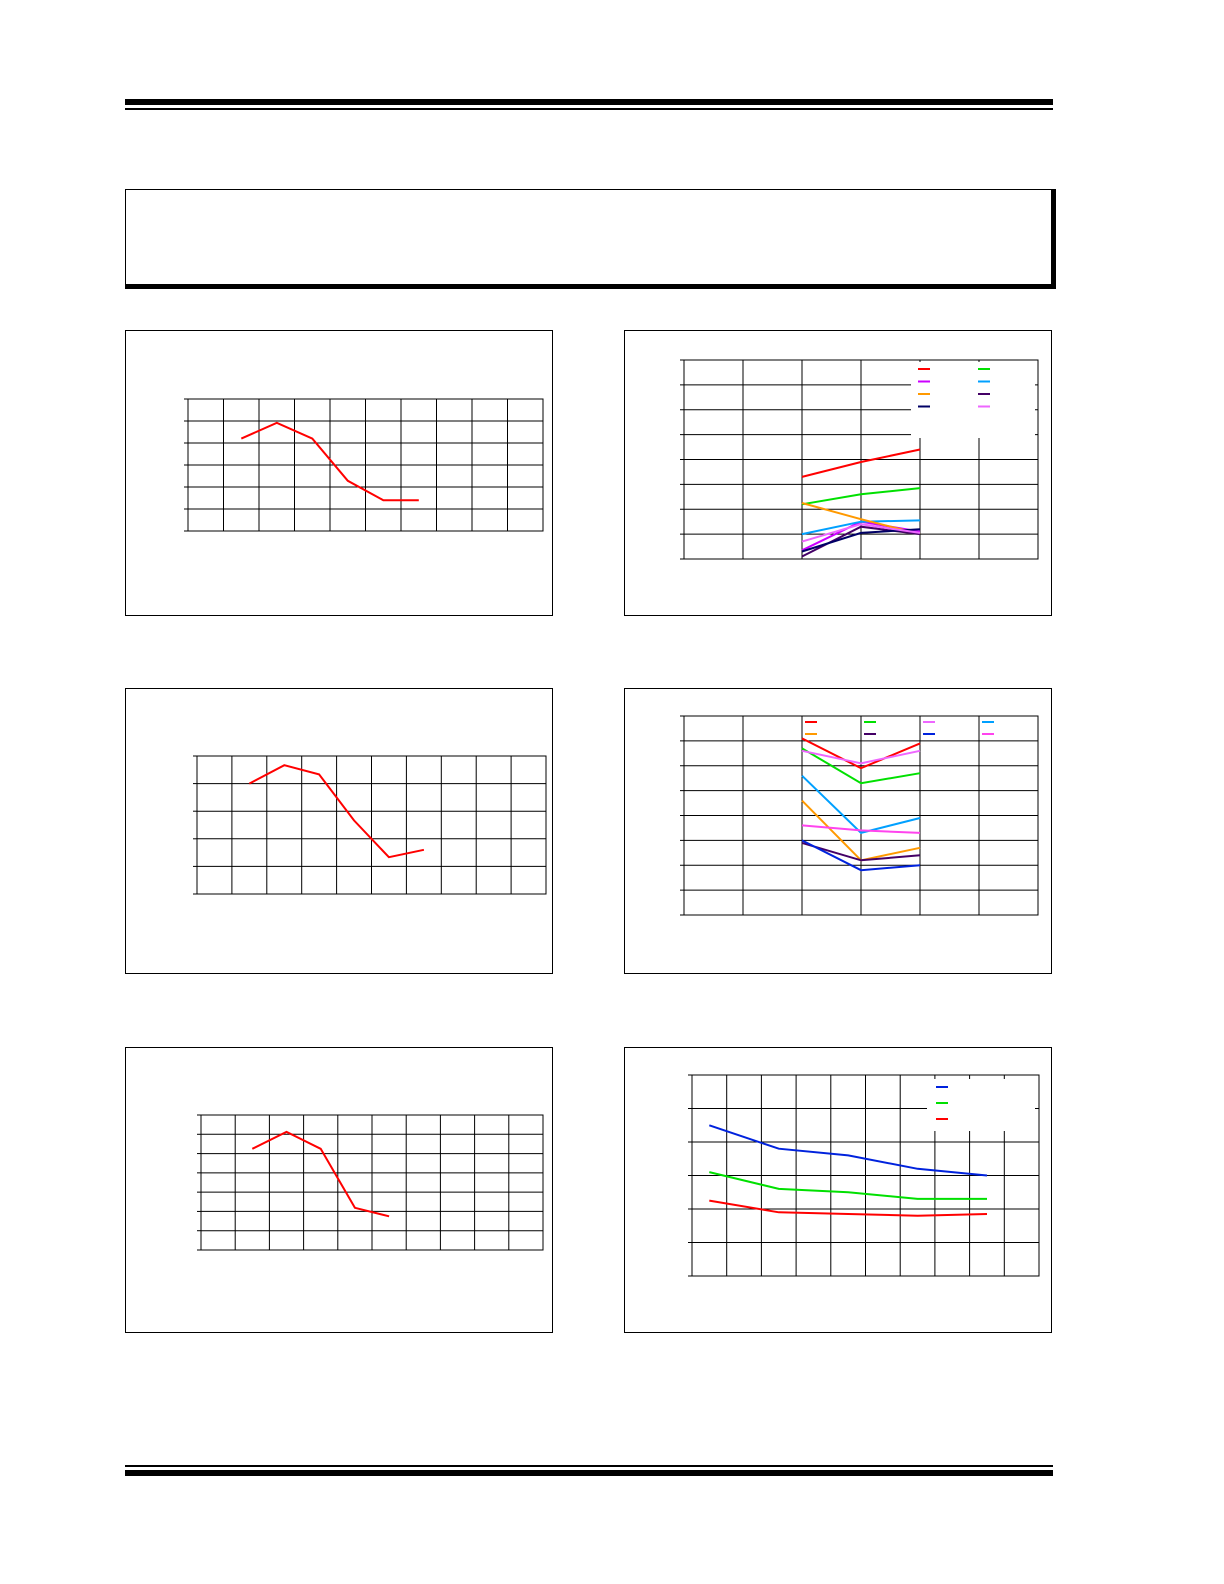 This screenshot has width=1224, height=1584. I want to click on header-rule-thin, so click(589, 109).